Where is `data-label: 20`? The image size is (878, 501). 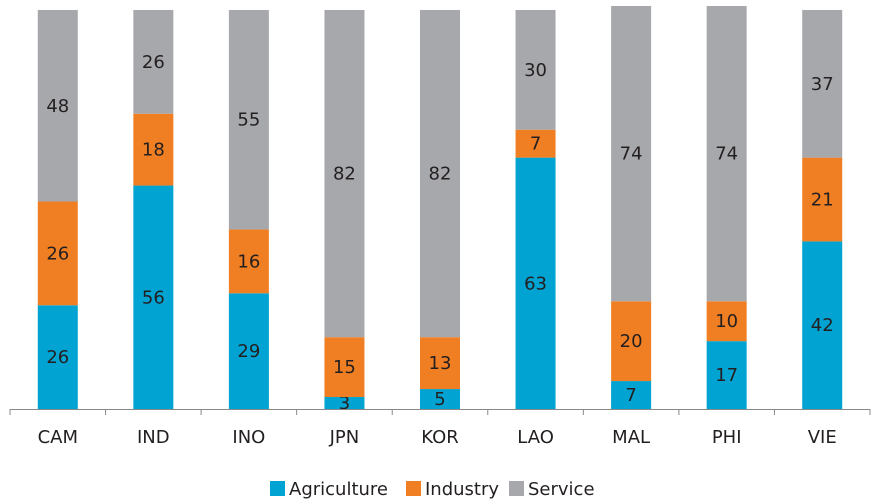 data-label: 20 is located at coordinates (631, 341).